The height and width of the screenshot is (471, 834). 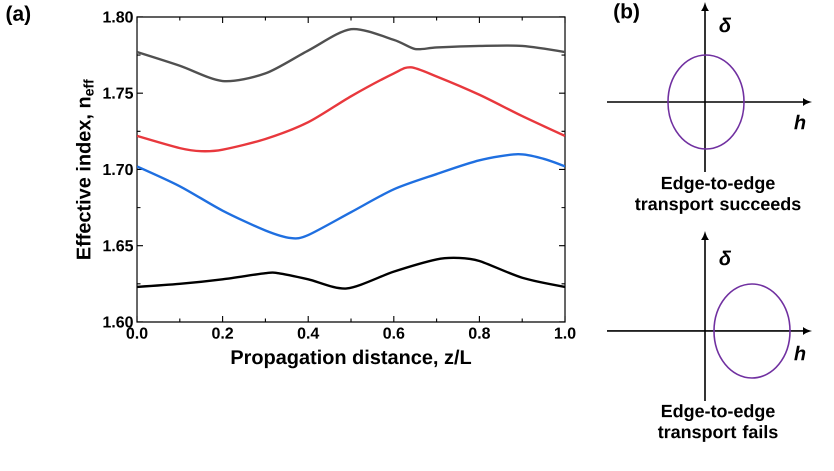 What do you see at coordinates (626, 13) in the screenshot?
I see `text: (b)` at bounding box center [626, 13].